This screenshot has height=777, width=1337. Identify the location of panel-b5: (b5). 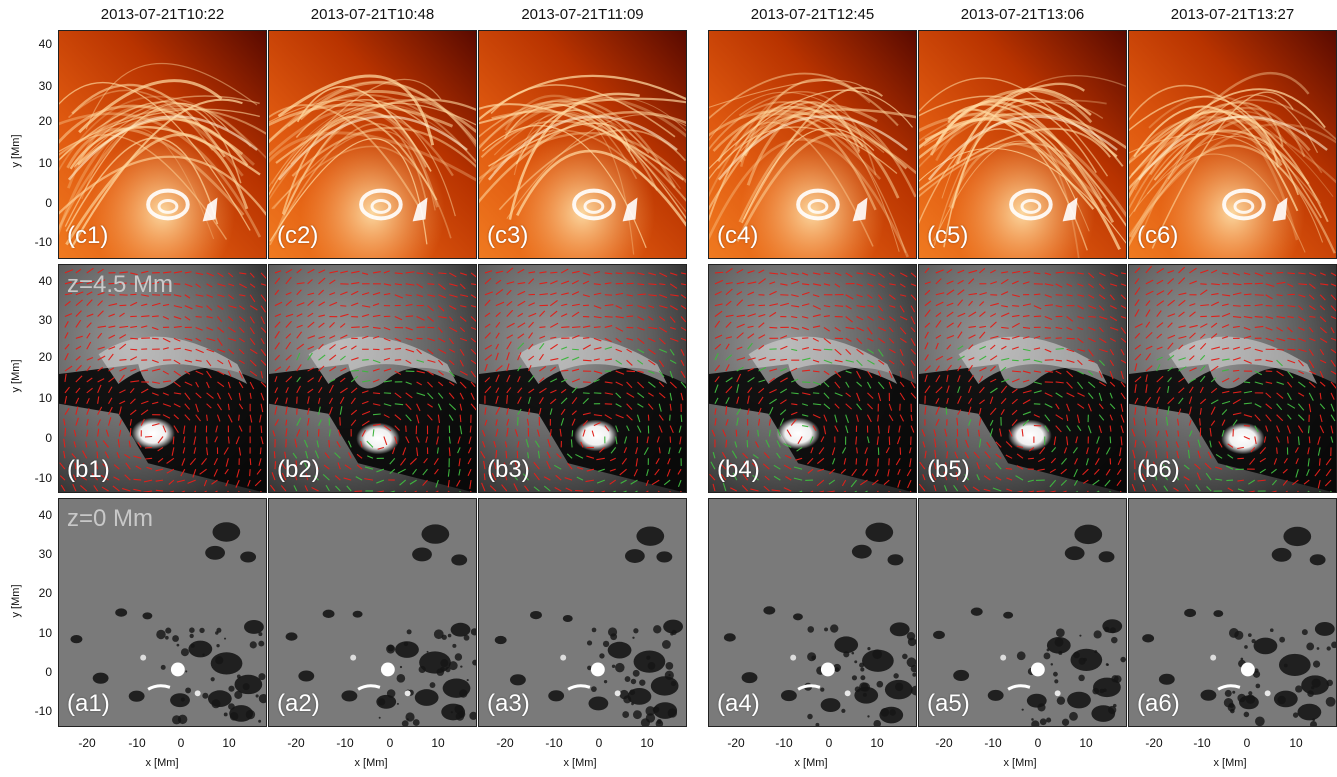
(1022, 378).